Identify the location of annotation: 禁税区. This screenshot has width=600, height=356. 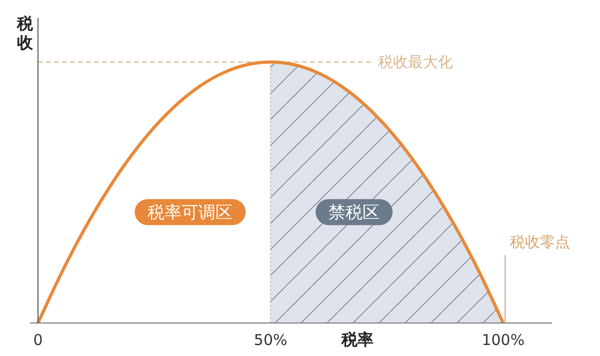
(354, 213).